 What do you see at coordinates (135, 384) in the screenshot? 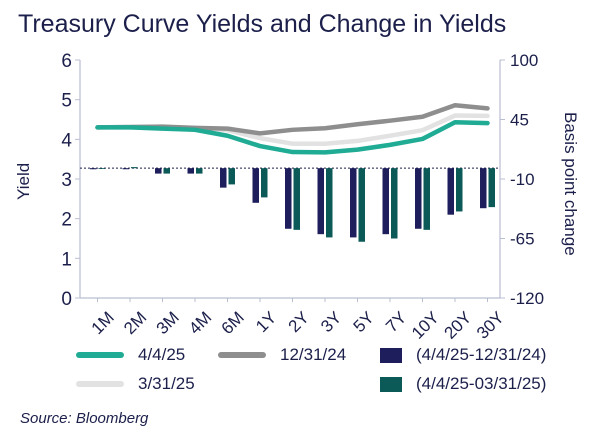
I see `legend-item-3-31-25: 3/31/25` at bounding box center [135, 384].